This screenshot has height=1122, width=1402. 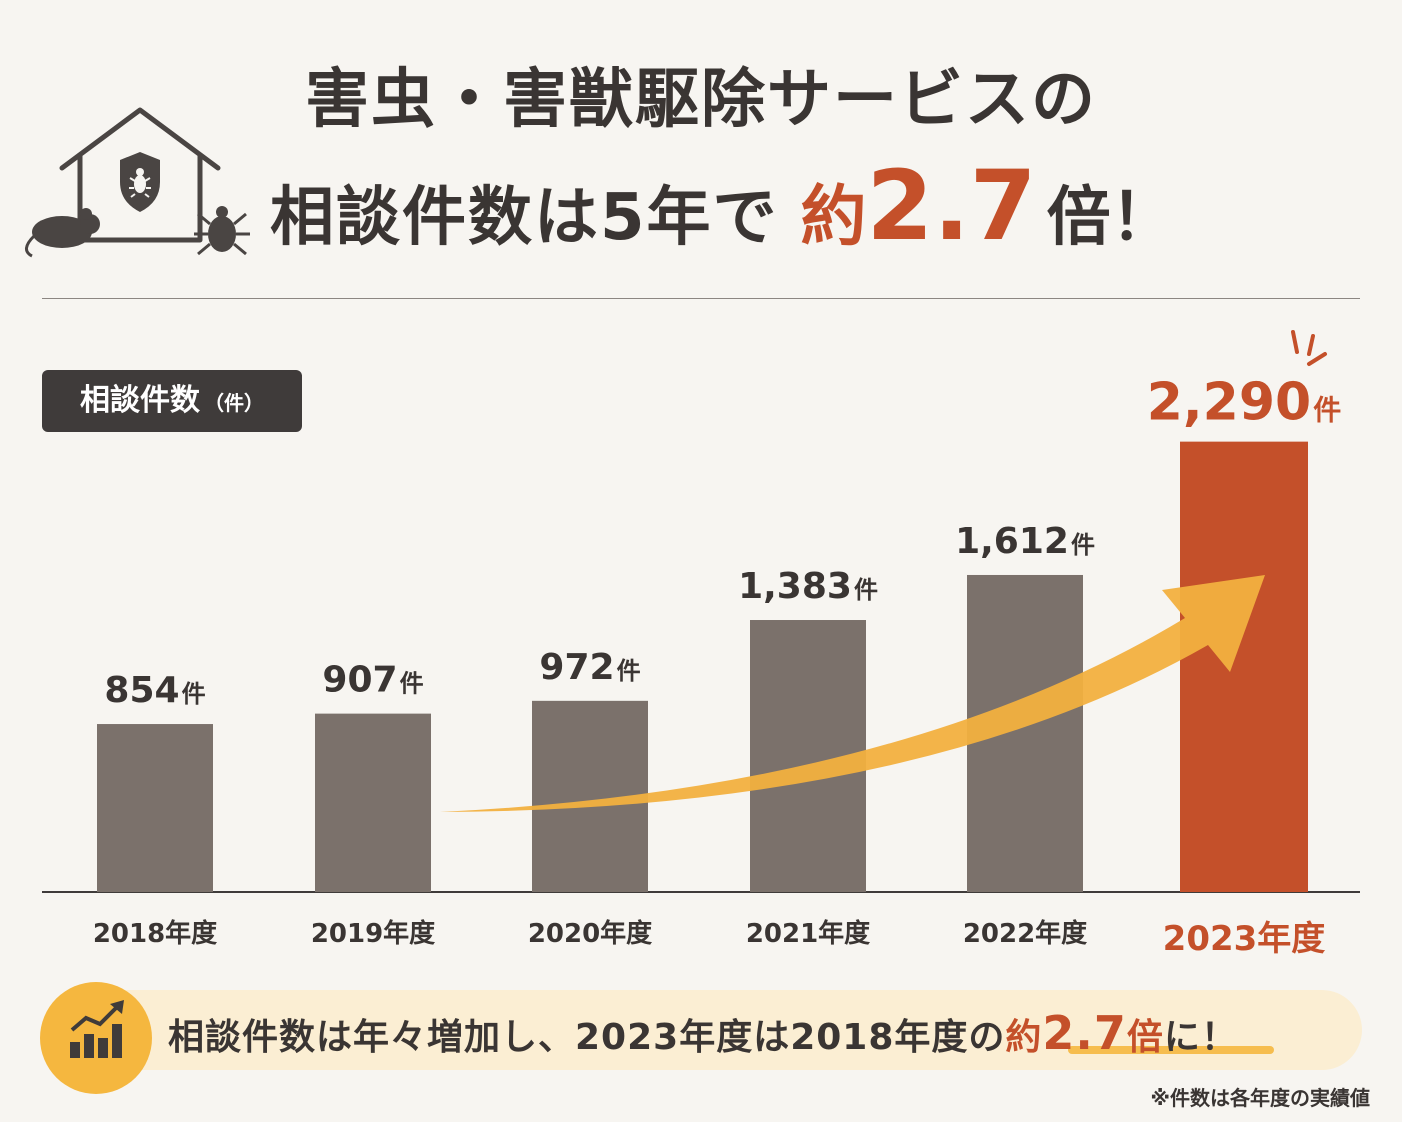 I want to click on bar-2018年度, so click(x=155, y=808).